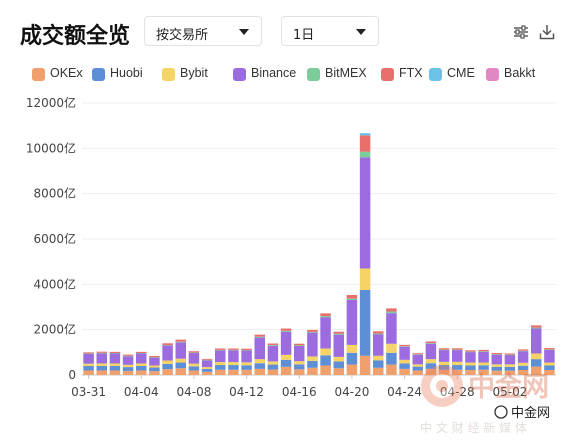 This screenshot has width=574, height=441. I want to click on legend-label: CME, so click(461, 73).